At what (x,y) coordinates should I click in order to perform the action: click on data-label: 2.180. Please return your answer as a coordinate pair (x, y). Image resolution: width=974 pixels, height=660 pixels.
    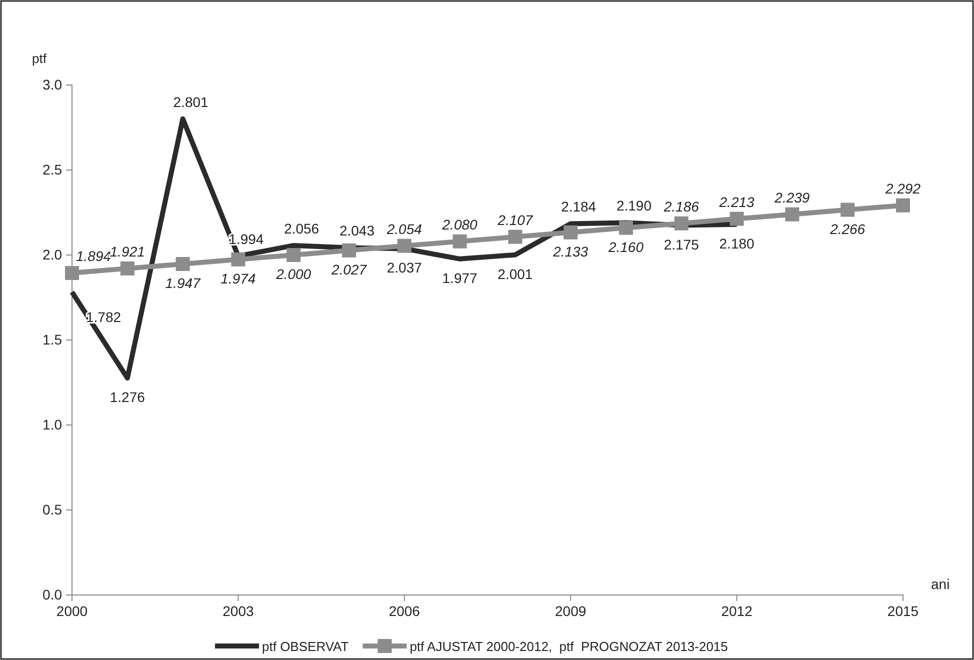
    Looking at the image, I should click on (737, 243).